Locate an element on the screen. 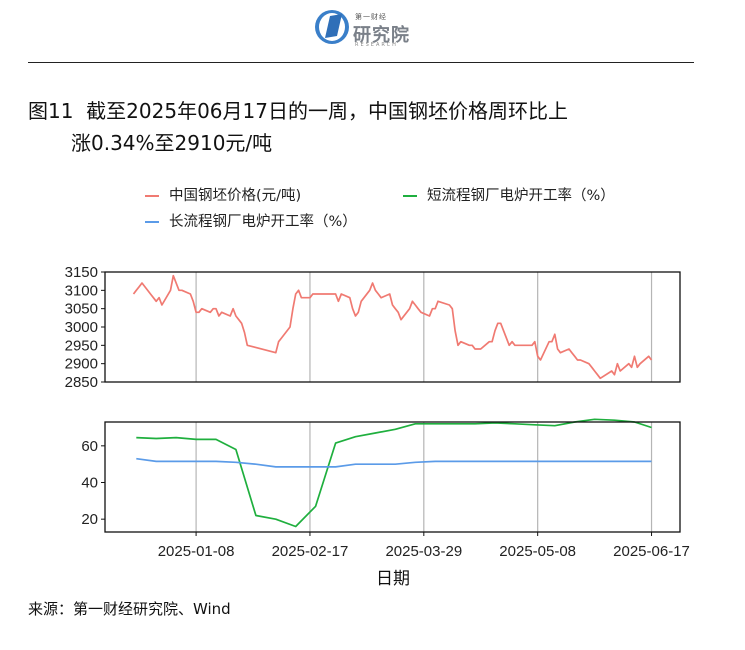 This screenshot has height=650, width=745. brand-logo: 第一财经 研究院 RESEARCH is located at coordinates (373, 28).